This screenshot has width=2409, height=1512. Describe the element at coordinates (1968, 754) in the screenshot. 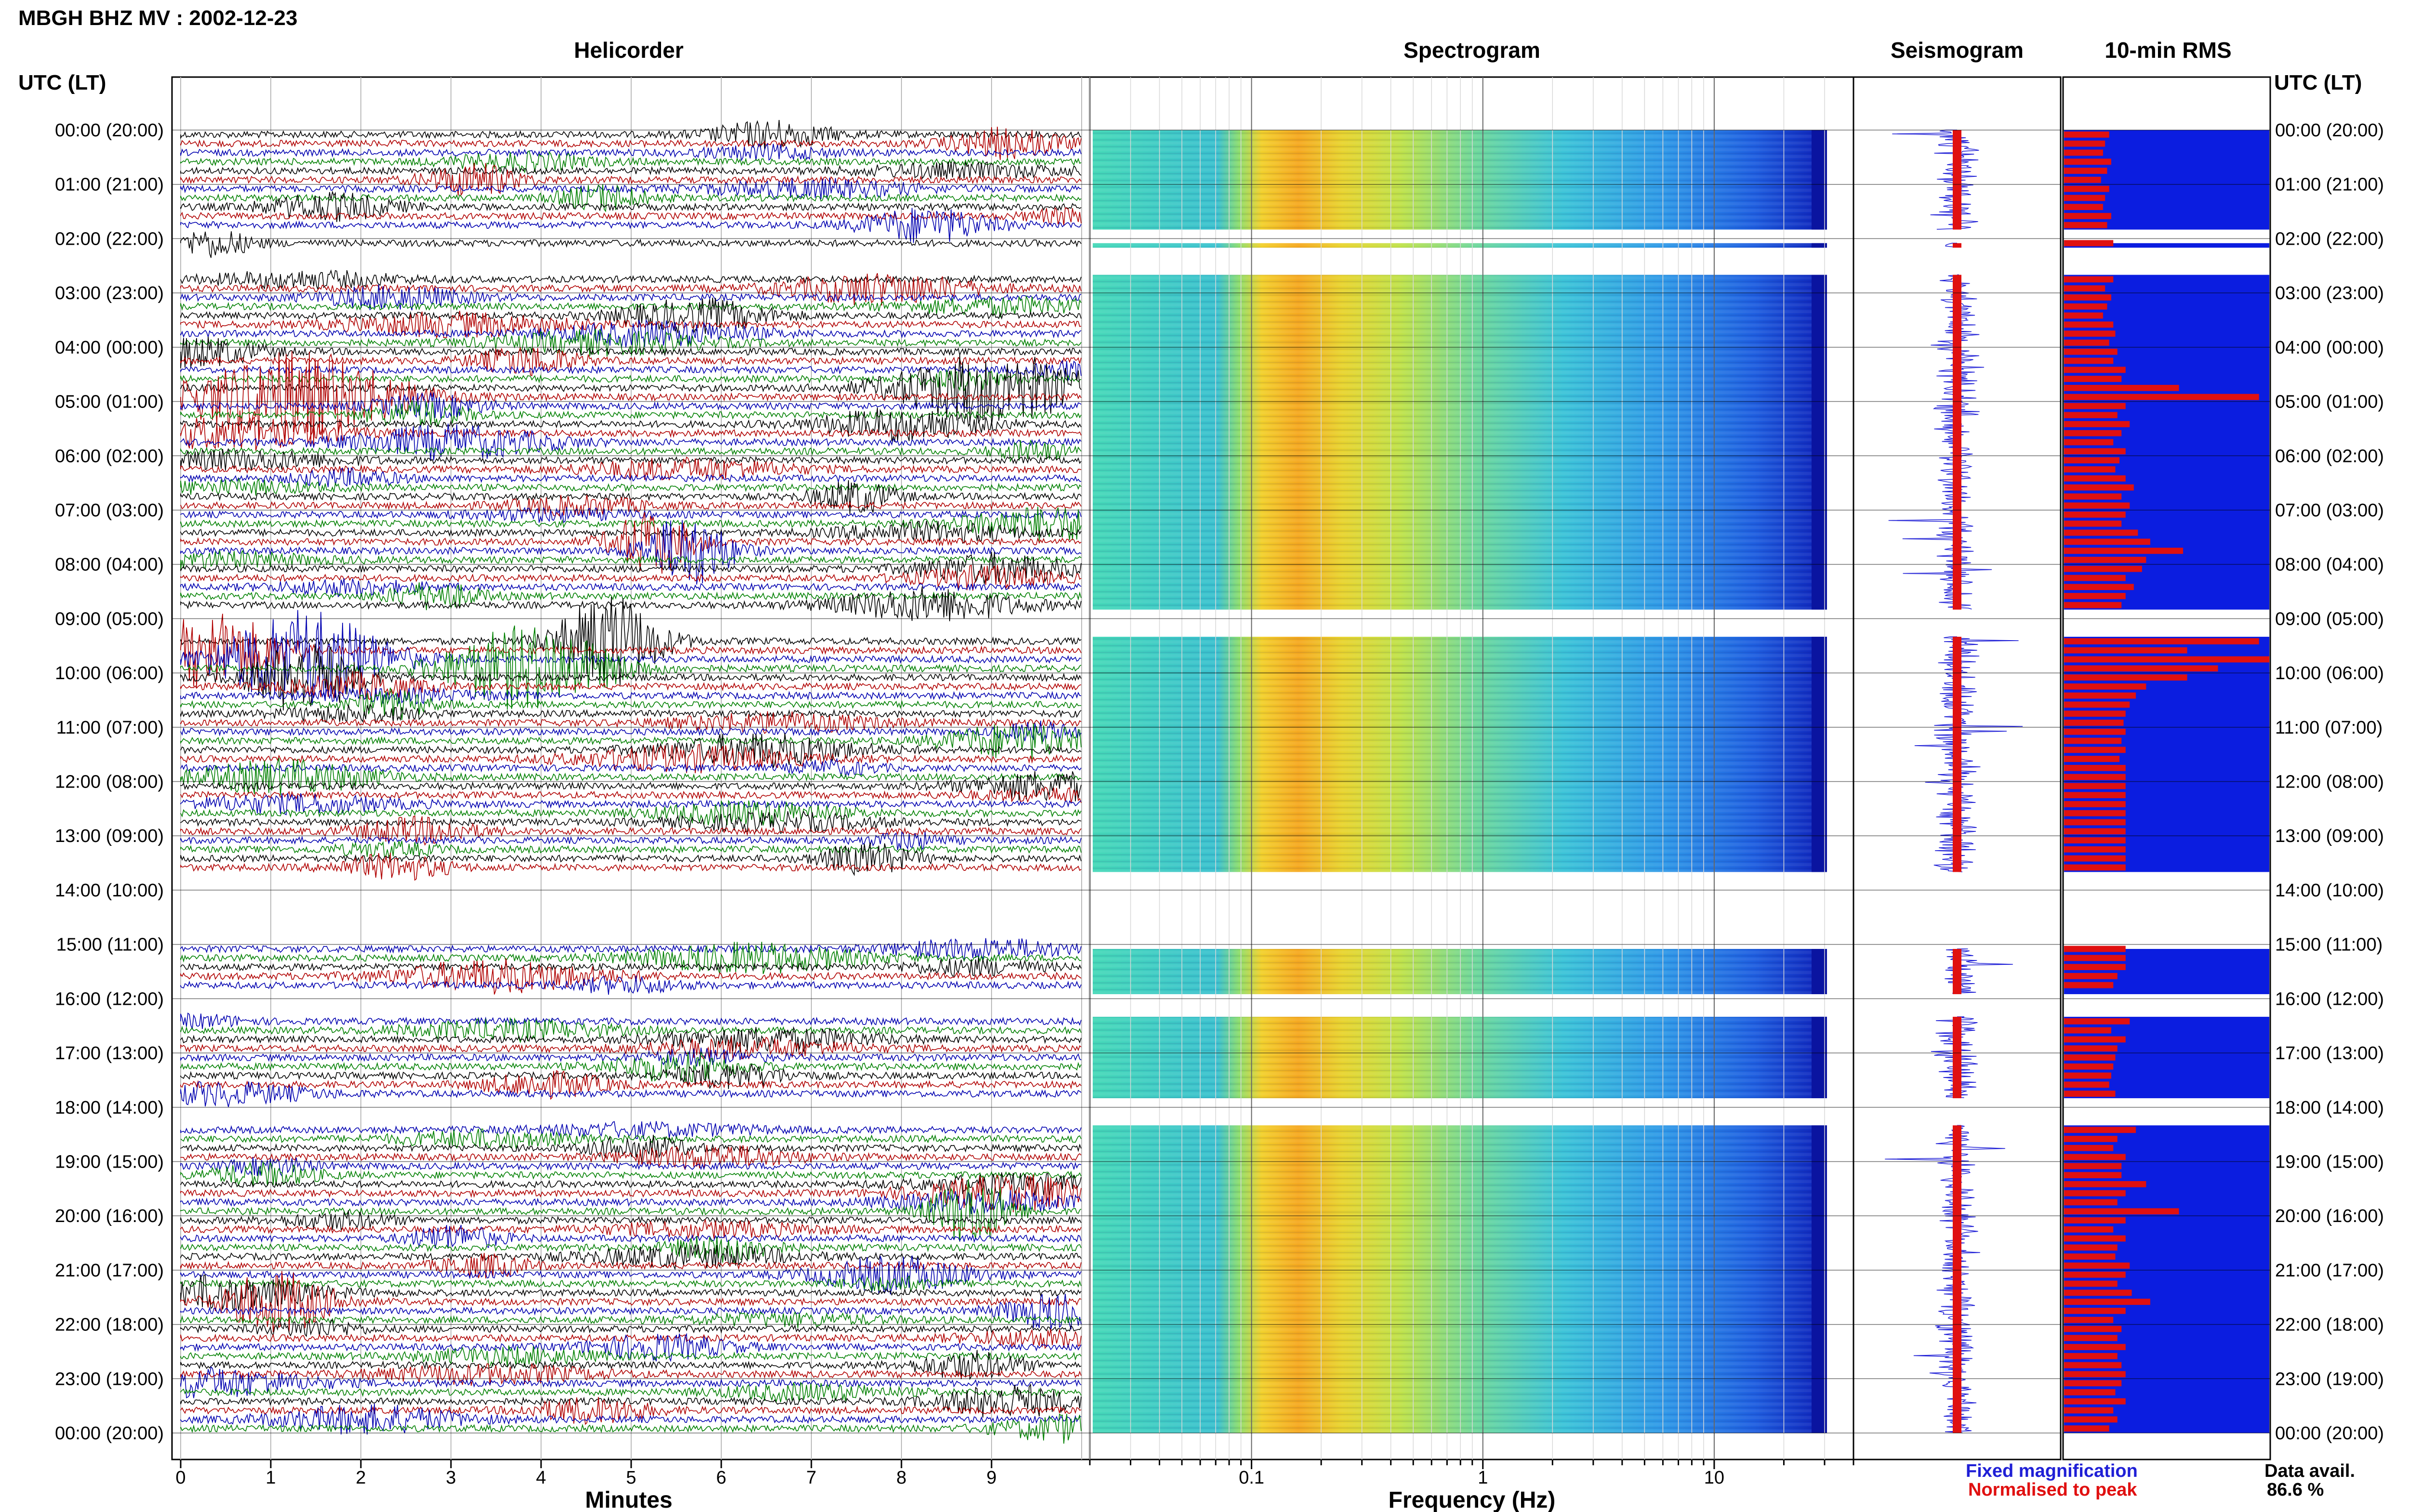

I see `seismogram-fixed-trace` at that location.